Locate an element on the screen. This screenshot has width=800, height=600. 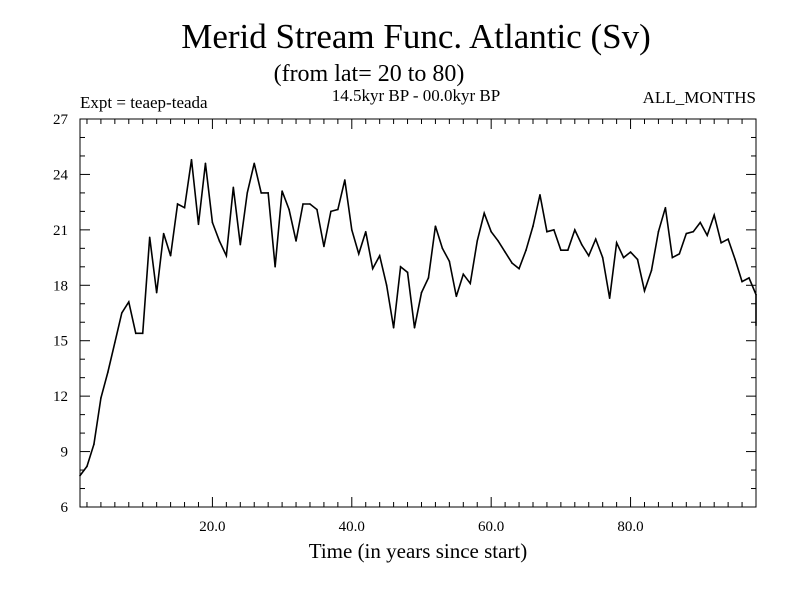
chart-subtitle: (from lat= 20 to 80) is located at coordinates (369, 74).